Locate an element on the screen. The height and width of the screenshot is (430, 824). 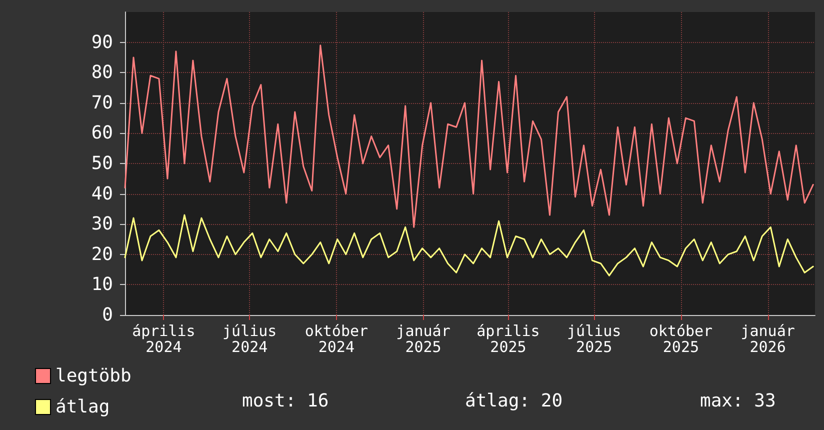
x-tick-label: január 2026 is located at coordinates (767, 339).